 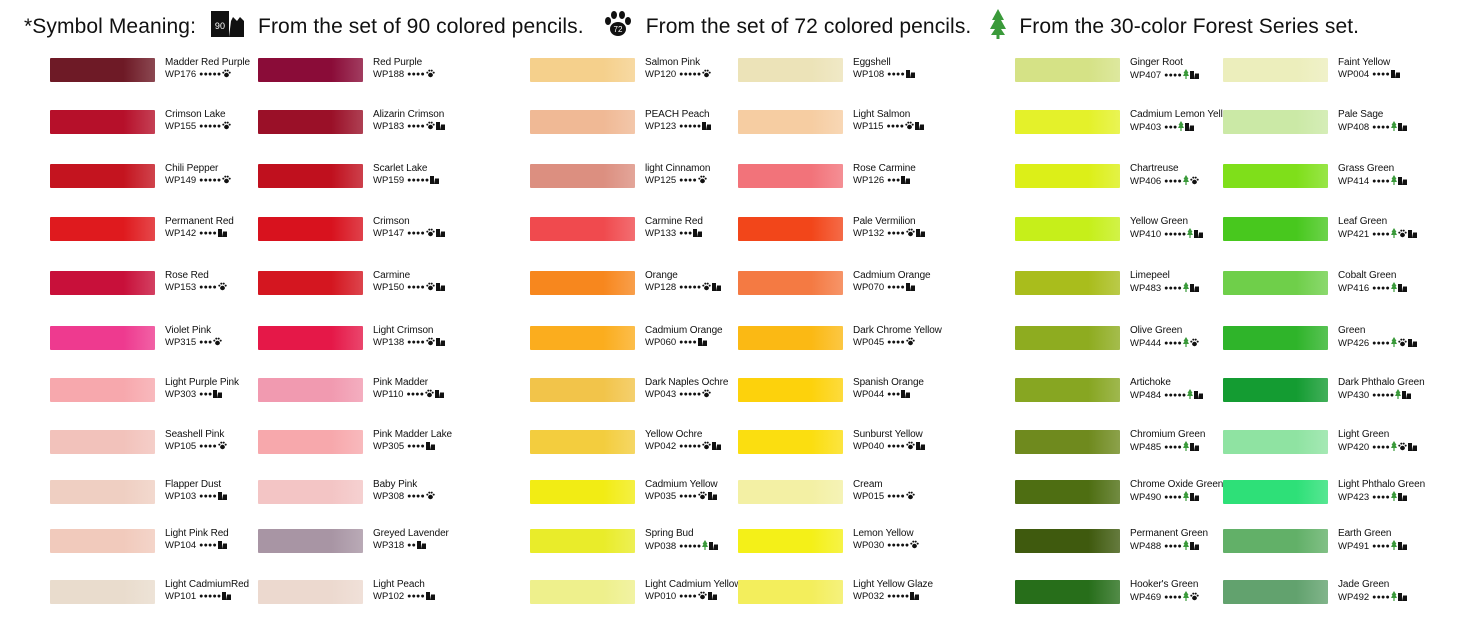 What do you see at coordinates (869, 596) in the screenshot?
I see `code-label: WP032` at bounding box center [869, 596].